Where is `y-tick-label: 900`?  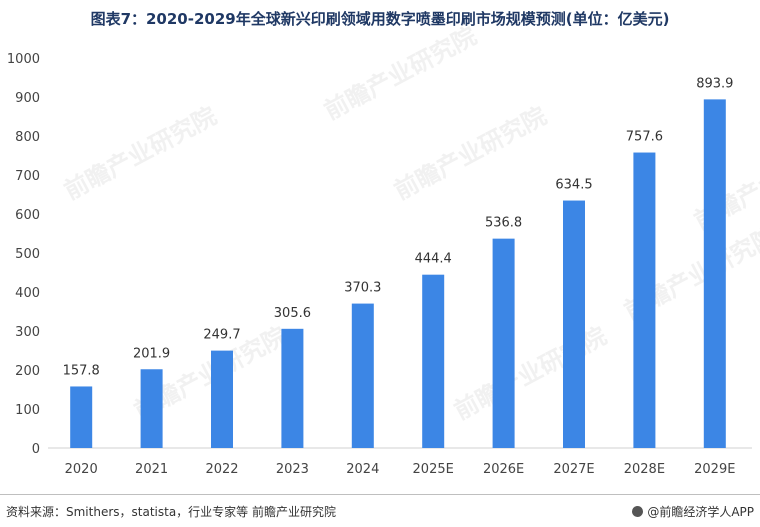
y-tick-label: 900 is located at coordinates (27, 98).